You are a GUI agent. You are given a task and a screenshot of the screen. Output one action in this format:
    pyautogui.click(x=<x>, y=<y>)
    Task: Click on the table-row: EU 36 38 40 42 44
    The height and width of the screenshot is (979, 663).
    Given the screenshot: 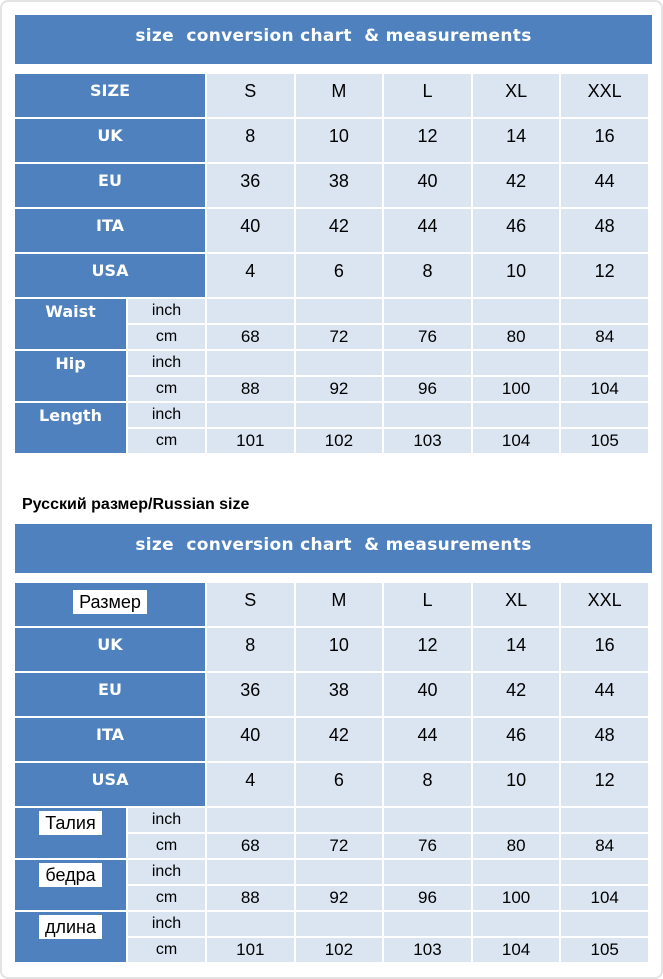 What is the action you would take?
    pyautogui.click(x=331, y=185)
    